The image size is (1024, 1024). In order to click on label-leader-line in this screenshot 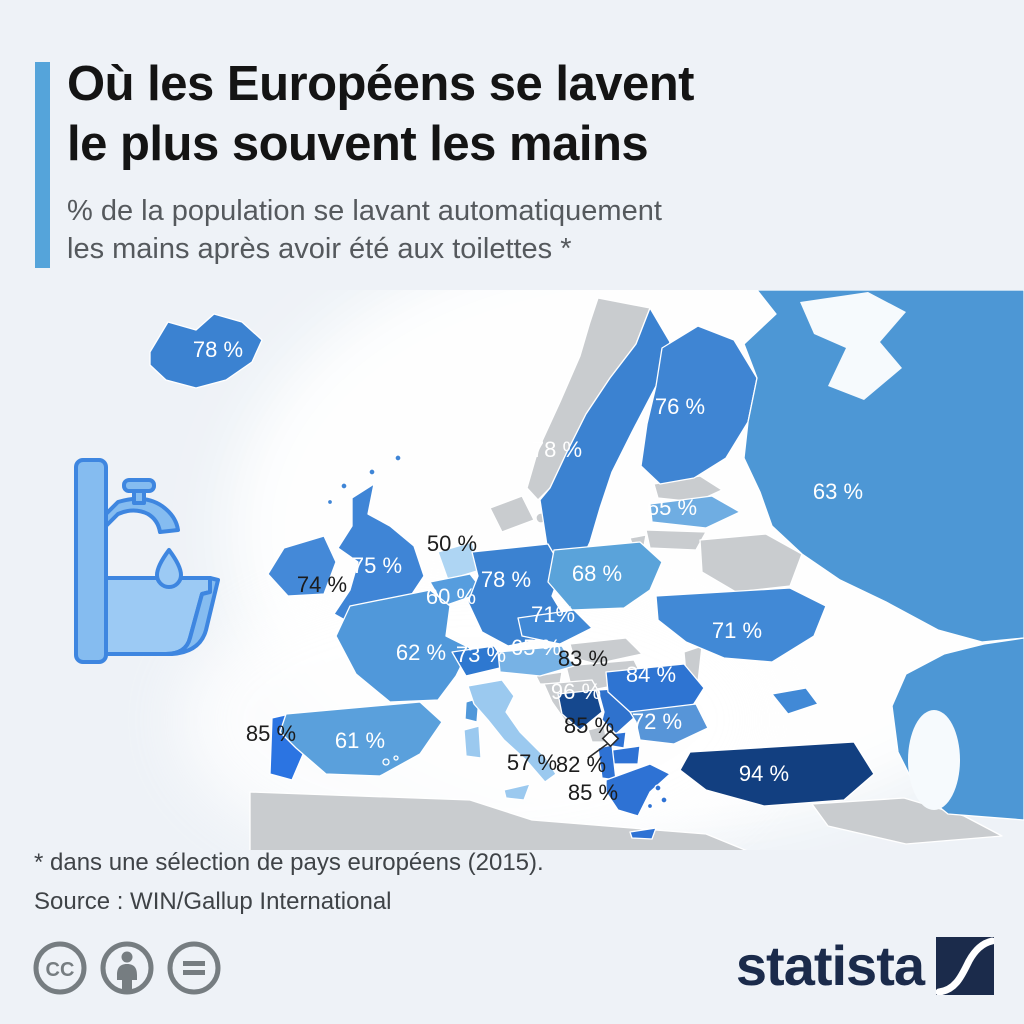, I will do `click(599, 750)`.